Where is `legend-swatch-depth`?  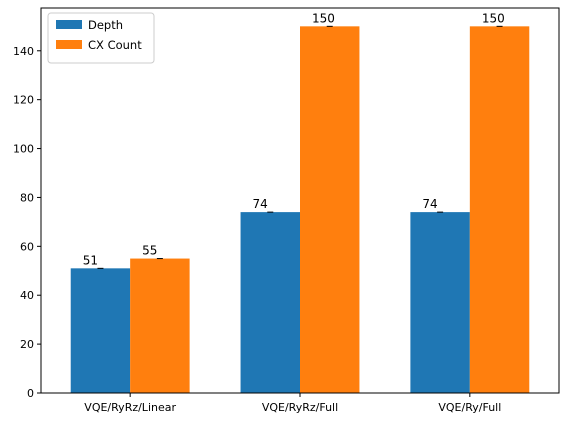
legend-swatch-depth is located at coordinates (69, 24).